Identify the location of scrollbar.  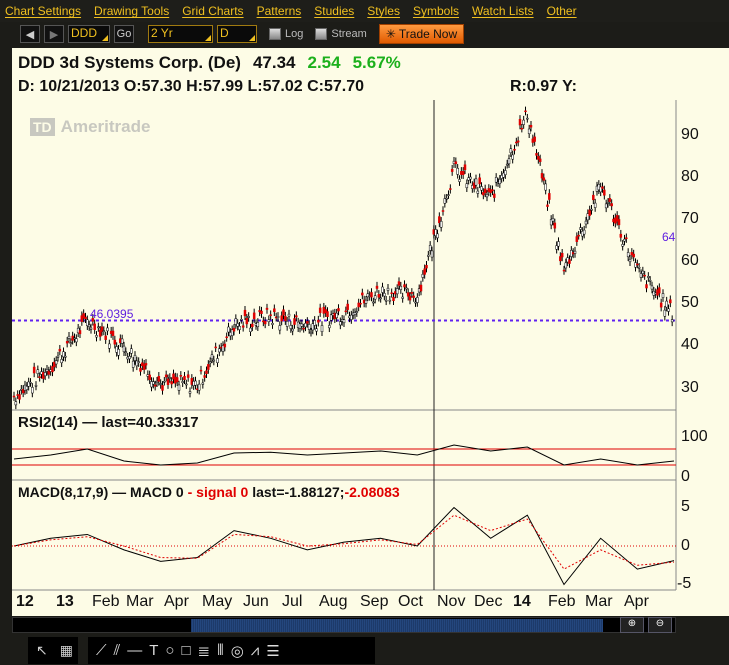
(344, 625).